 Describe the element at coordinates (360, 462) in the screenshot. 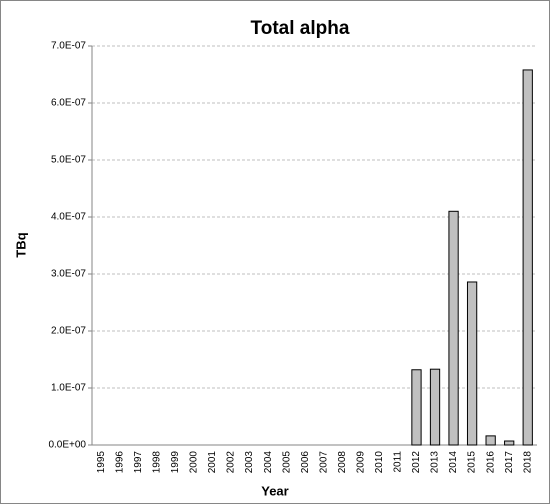

I see `x-tick-label: 2009` at that location.